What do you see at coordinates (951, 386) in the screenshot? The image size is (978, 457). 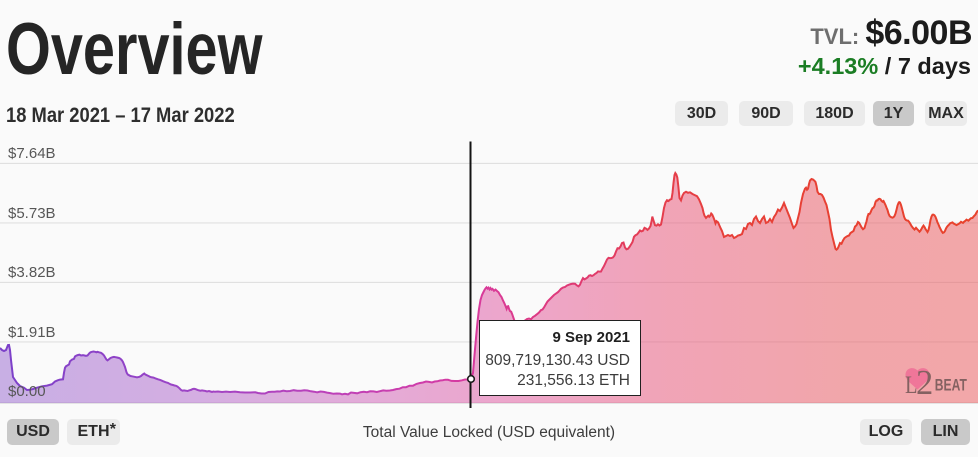 I see `svg-text: BEAT` at bounding box center [951, 386].